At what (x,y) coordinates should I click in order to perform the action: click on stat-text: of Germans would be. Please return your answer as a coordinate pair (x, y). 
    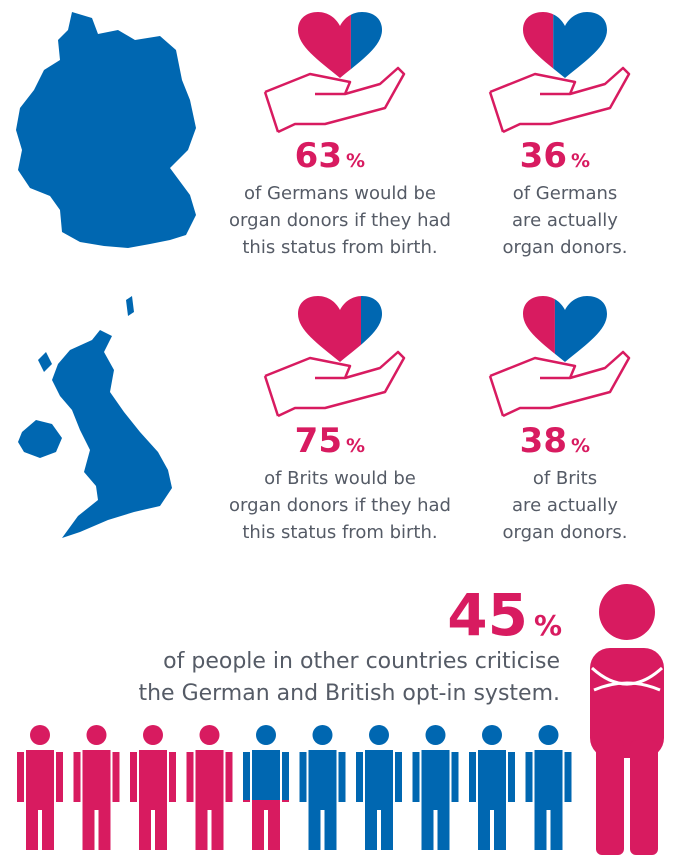
    Looking at the image, I should click on (340, 193).